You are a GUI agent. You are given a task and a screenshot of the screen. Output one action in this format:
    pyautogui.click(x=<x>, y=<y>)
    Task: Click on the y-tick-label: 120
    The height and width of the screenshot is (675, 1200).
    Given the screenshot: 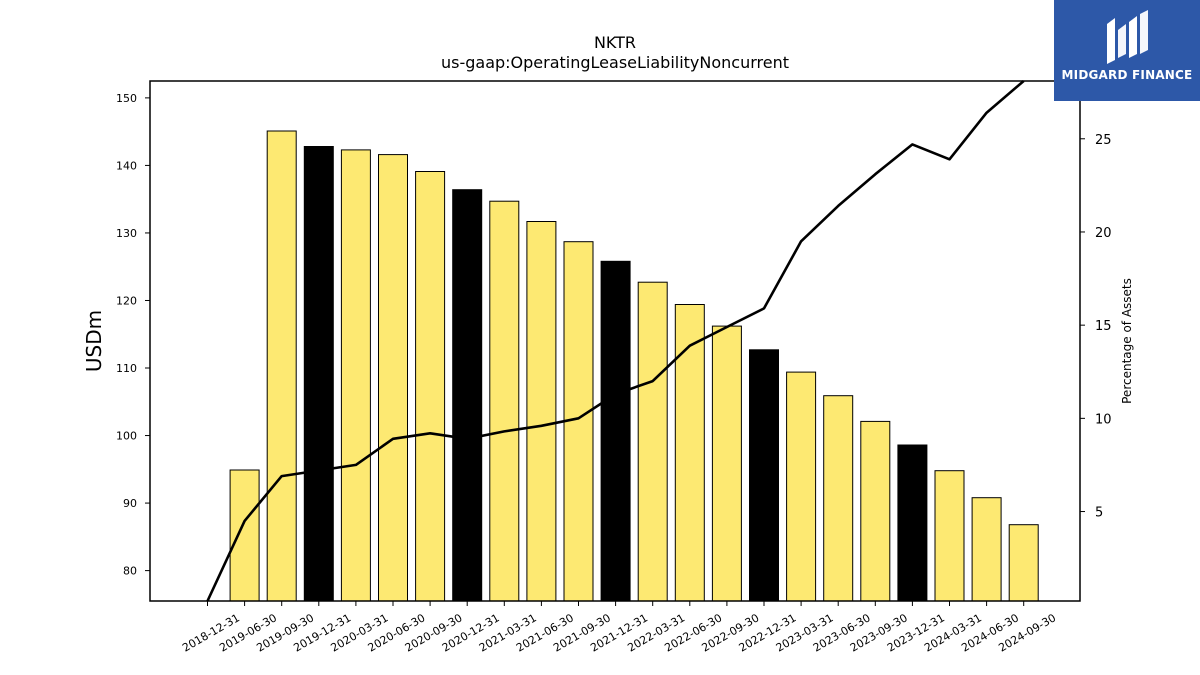 What is the action you would take?
    pyautogui.click(x=126, y=300)
    